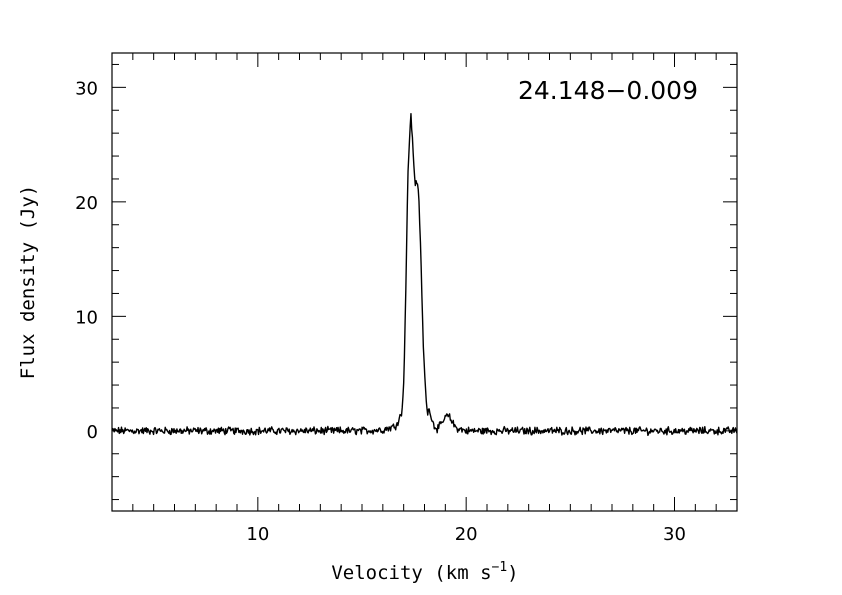 The image size is (842, 595). What do you see at coordinates (411, 573) in the screenshot?
I see `x-axis-title-main: Velocity (km s` at bounding box center [411, 573].